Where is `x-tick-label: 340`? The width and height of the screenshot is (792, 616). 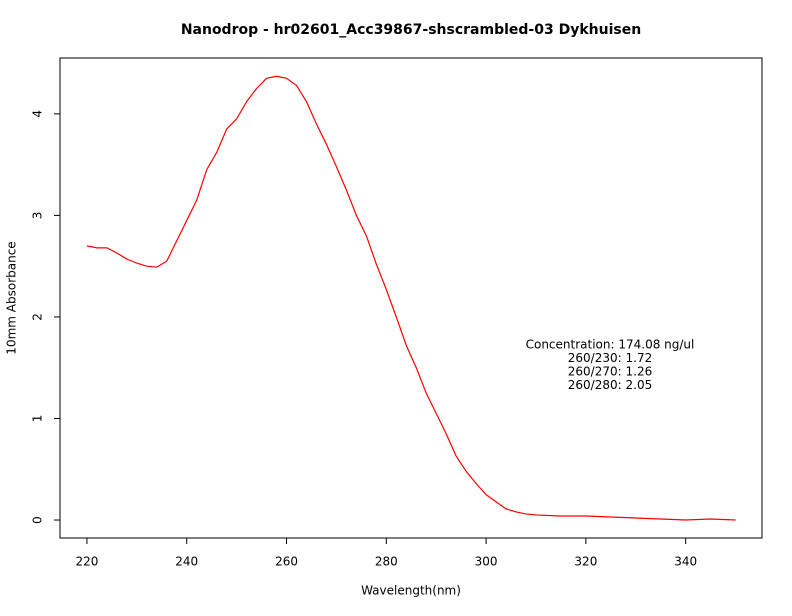 x-tick-label: 340 is located at coordinates (685, 562).